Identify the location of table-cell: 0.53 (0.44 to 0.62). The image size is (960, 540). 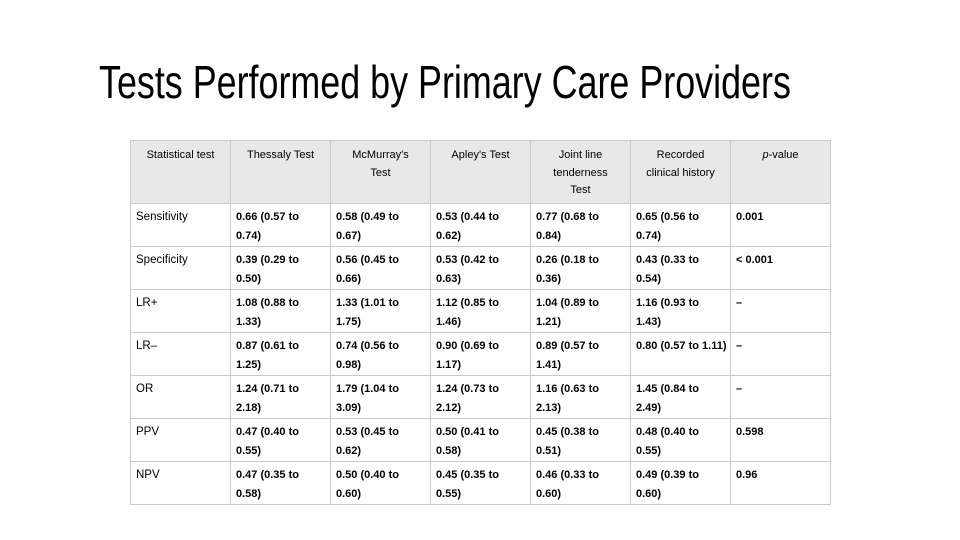
(480, 225).